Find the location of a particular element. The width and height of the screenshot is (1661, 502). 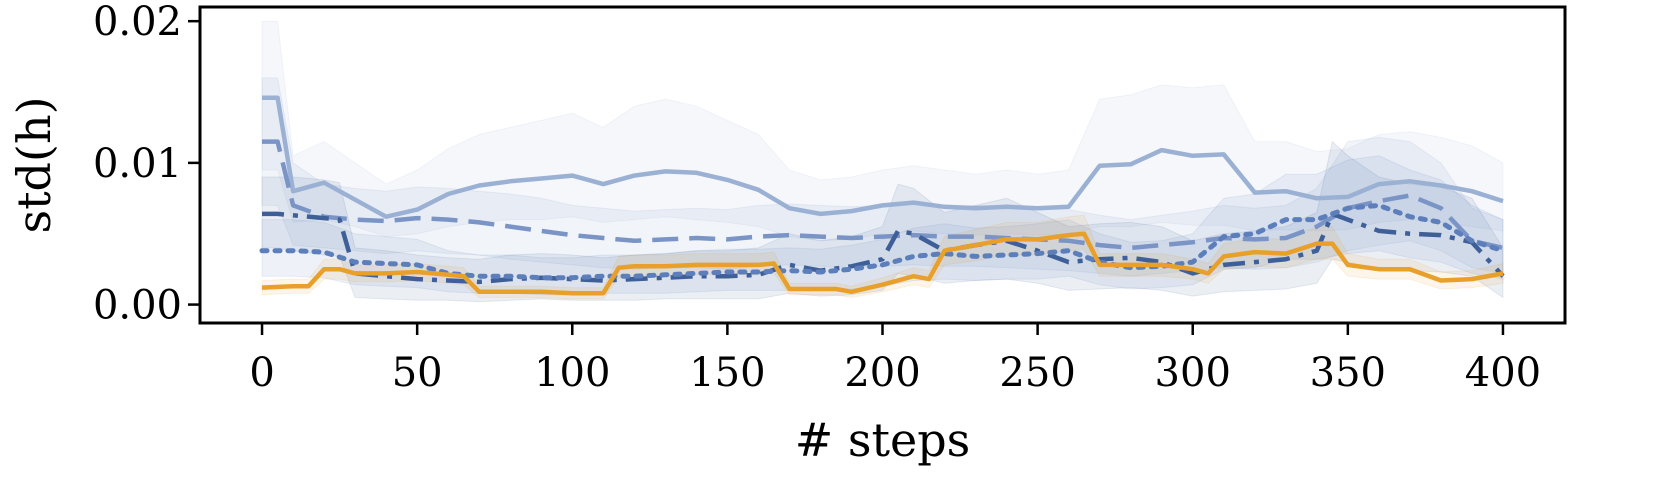

y-tick-label: 0.01 is located at coordinates (137, 164).